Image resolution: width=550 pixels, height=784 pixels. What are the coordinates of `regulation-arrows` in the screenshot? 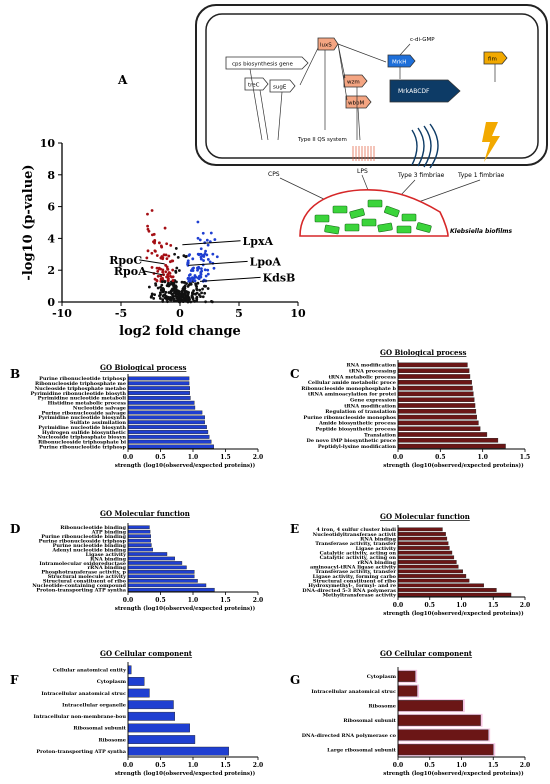 It's located at (372, 92).